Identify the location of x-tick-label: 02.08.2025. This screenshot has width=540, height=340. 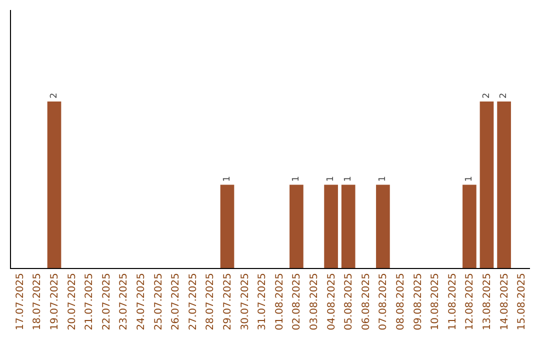
(297, 301).